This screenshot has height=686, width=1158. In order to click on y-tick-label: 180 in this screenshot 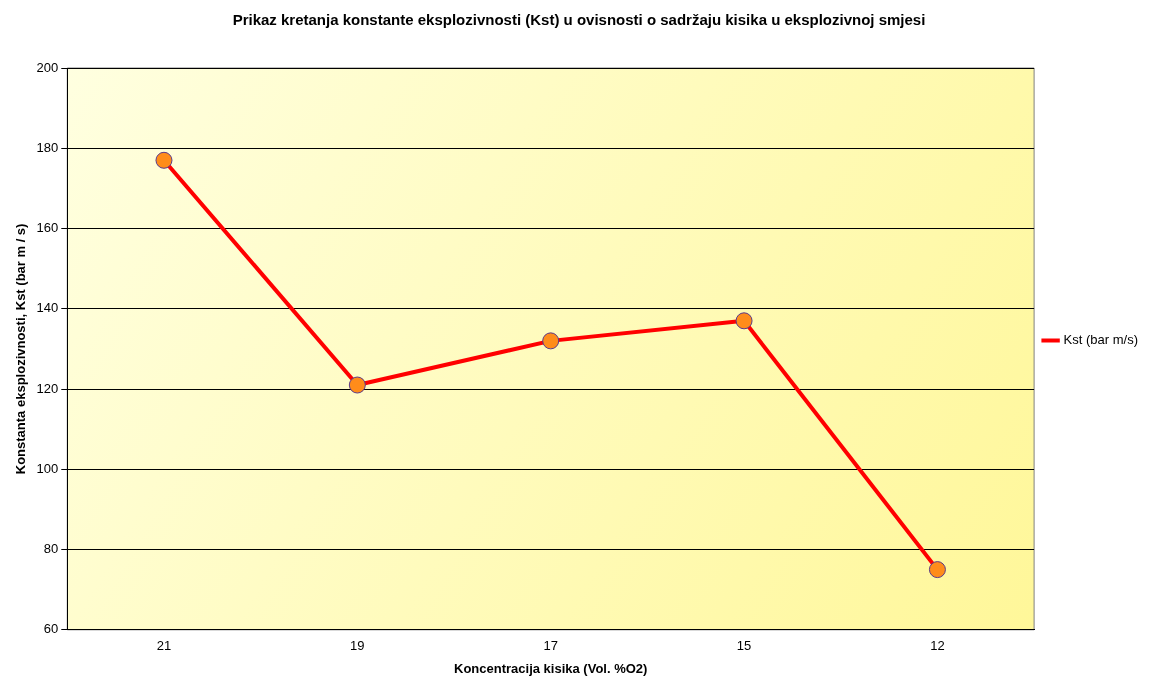, I will do `click(47, 147)`.